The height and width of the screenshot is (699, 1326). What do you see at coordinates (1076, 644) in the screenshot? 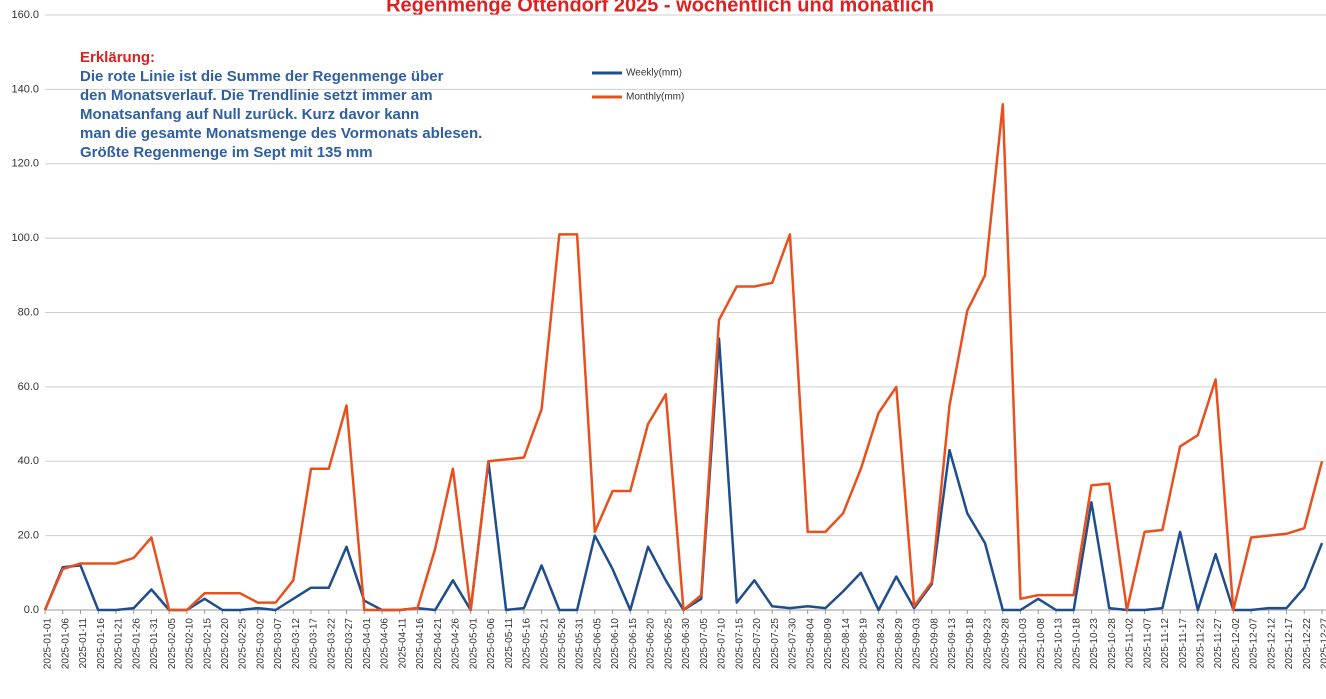
I see `x-tick-label: 2025-10-18` at bounding box center [1076, 644].